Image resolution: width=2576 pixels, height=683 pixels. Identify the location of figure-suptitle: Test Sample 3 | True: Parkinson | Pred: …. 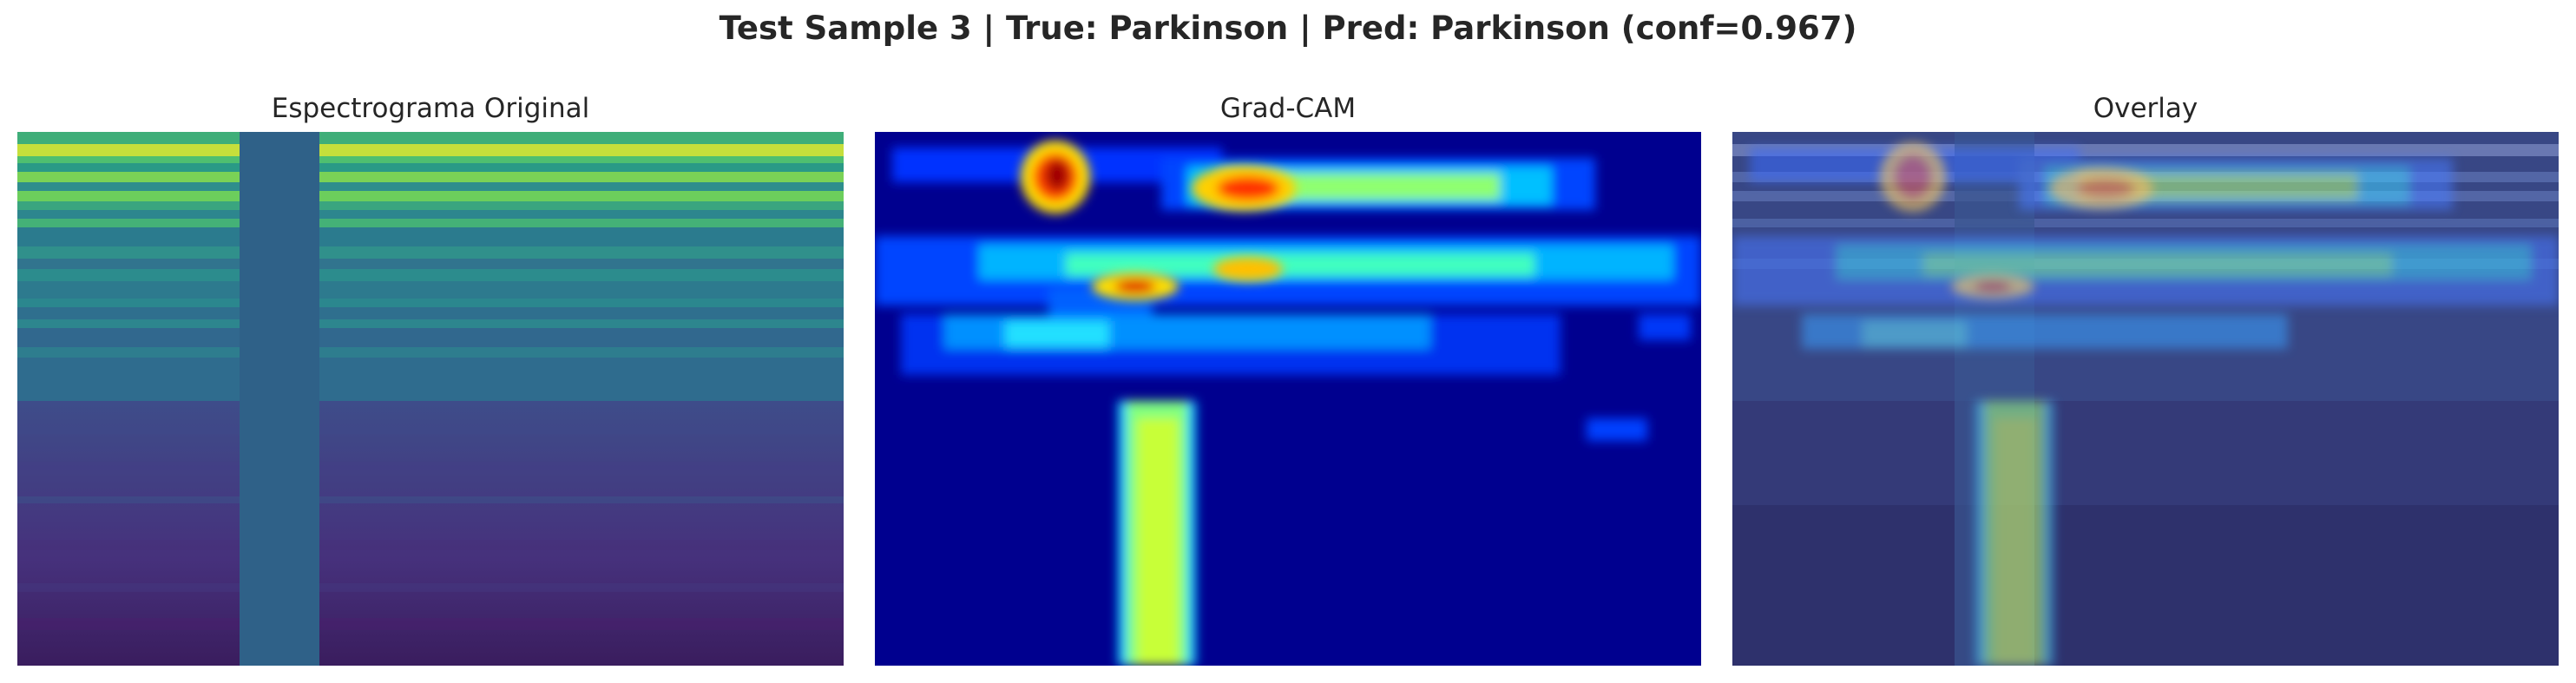
(1288, 28).